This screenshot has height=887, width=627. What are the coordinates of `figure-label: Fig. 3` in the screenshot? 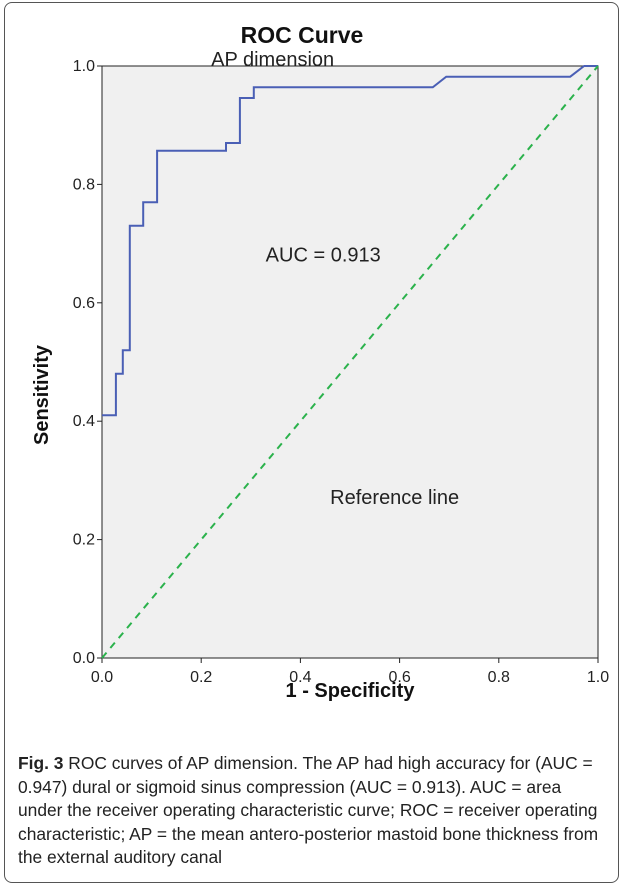 It's located at (41, 763).